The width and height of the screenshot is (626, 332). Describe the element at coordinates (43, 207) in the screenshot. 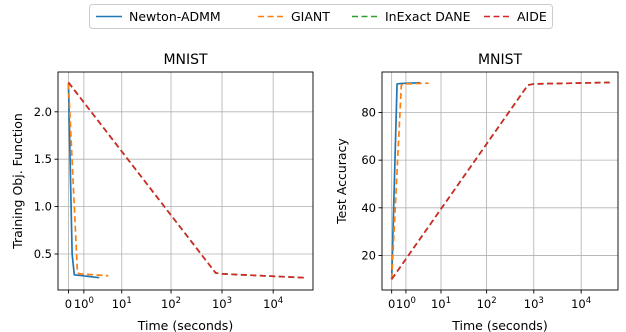

I see `y-tick-label-left: 1.0` at that location.